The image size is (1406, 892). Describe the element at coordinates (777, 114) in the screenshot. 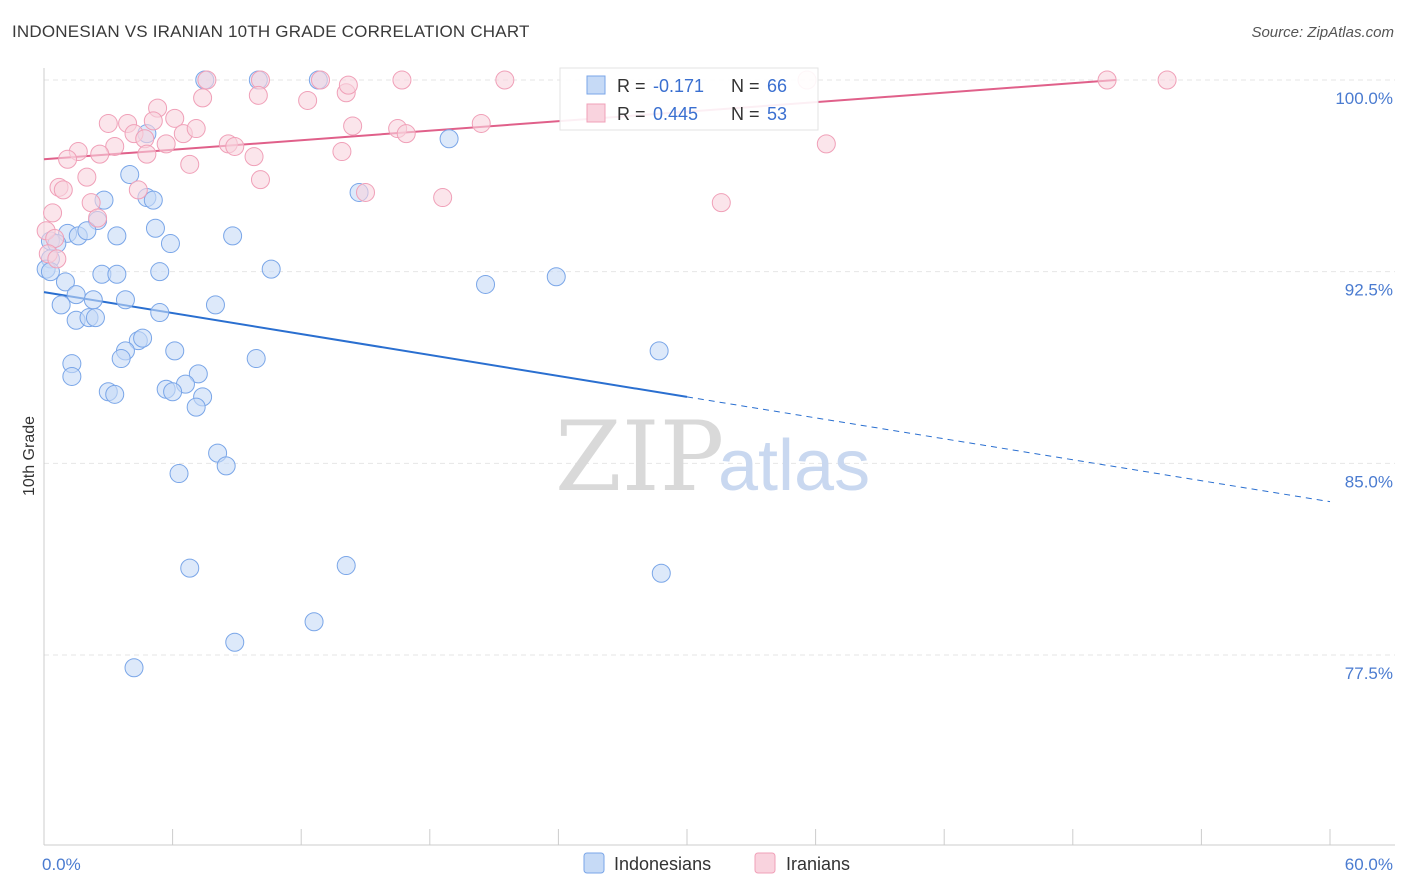

I see `legend-n-value-2: 53` at that location.